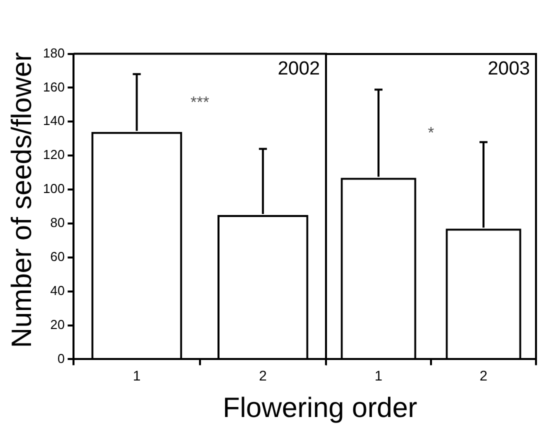 The width and height of the screenshot is (547, 443). What do you see at coordinates (61, 358) in the screenshot?
I see `y-tick-label: 0` at bounding box center [61, 358].